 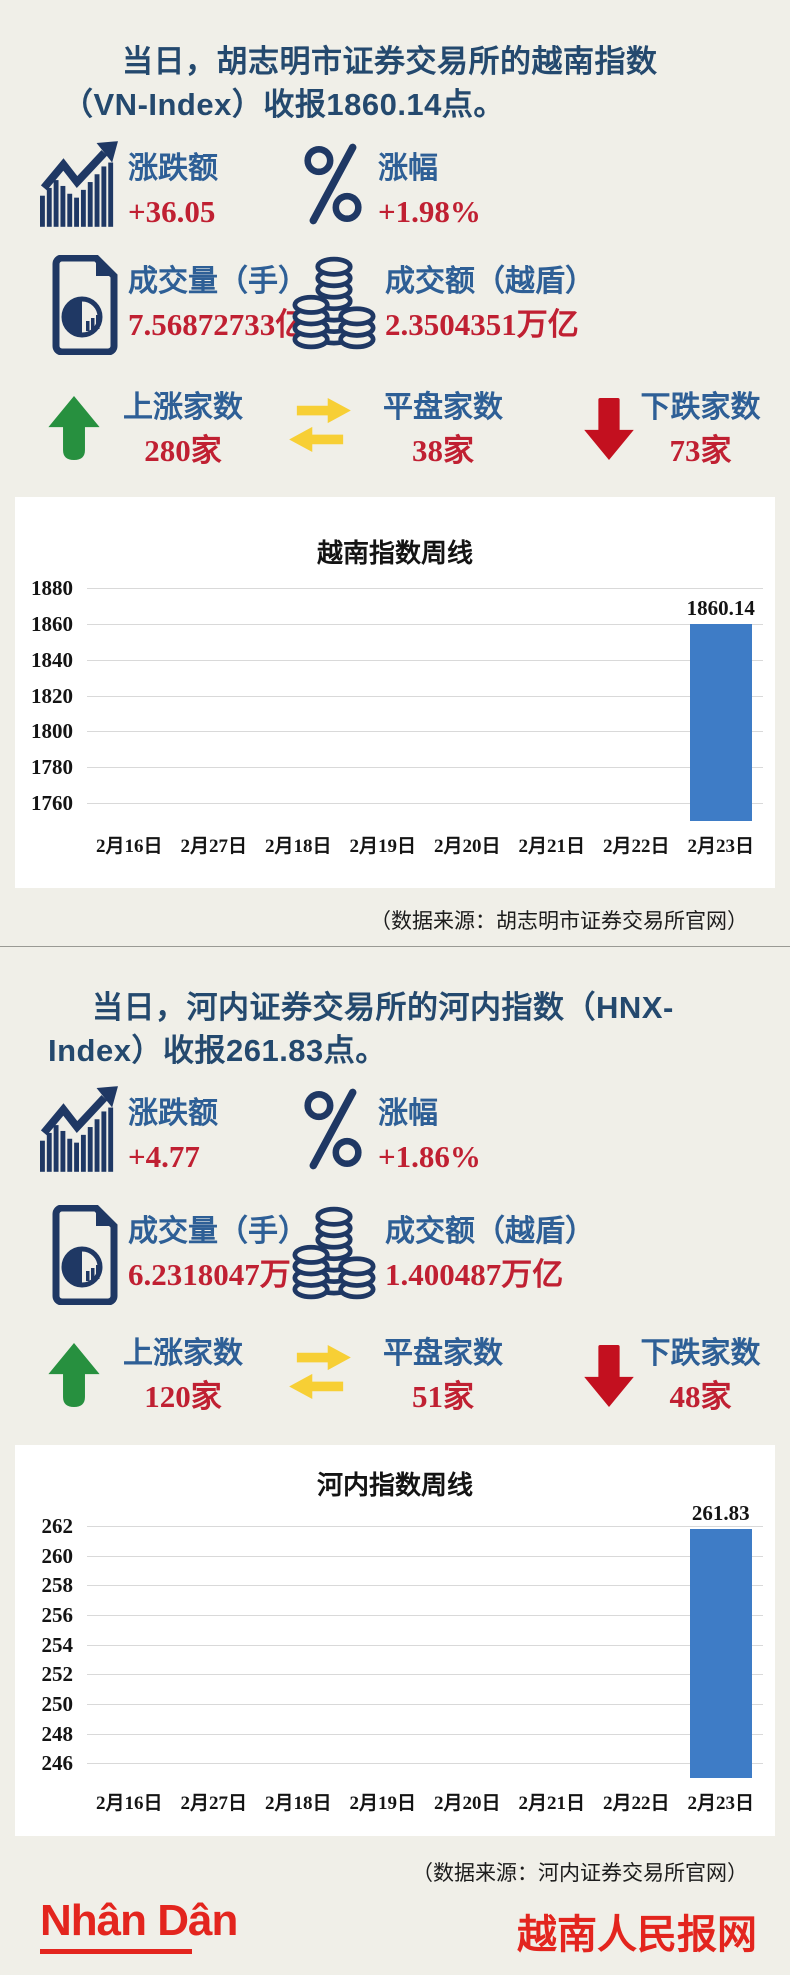 I want to click on y-axis-tick: 260, so click(x=57, y=1555).